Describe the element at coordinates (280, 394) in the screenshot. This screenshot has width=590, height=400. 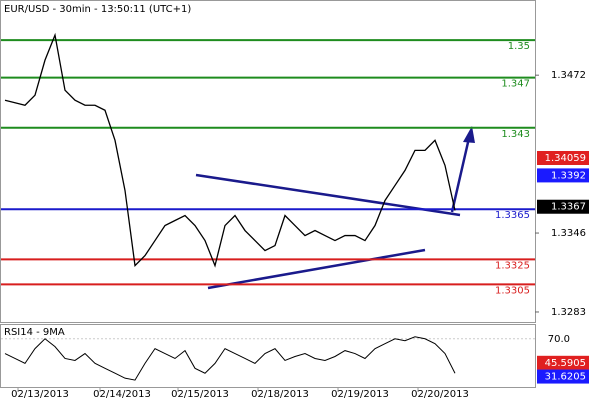
I see `x-tick-label: 02/18/2013` at that location.